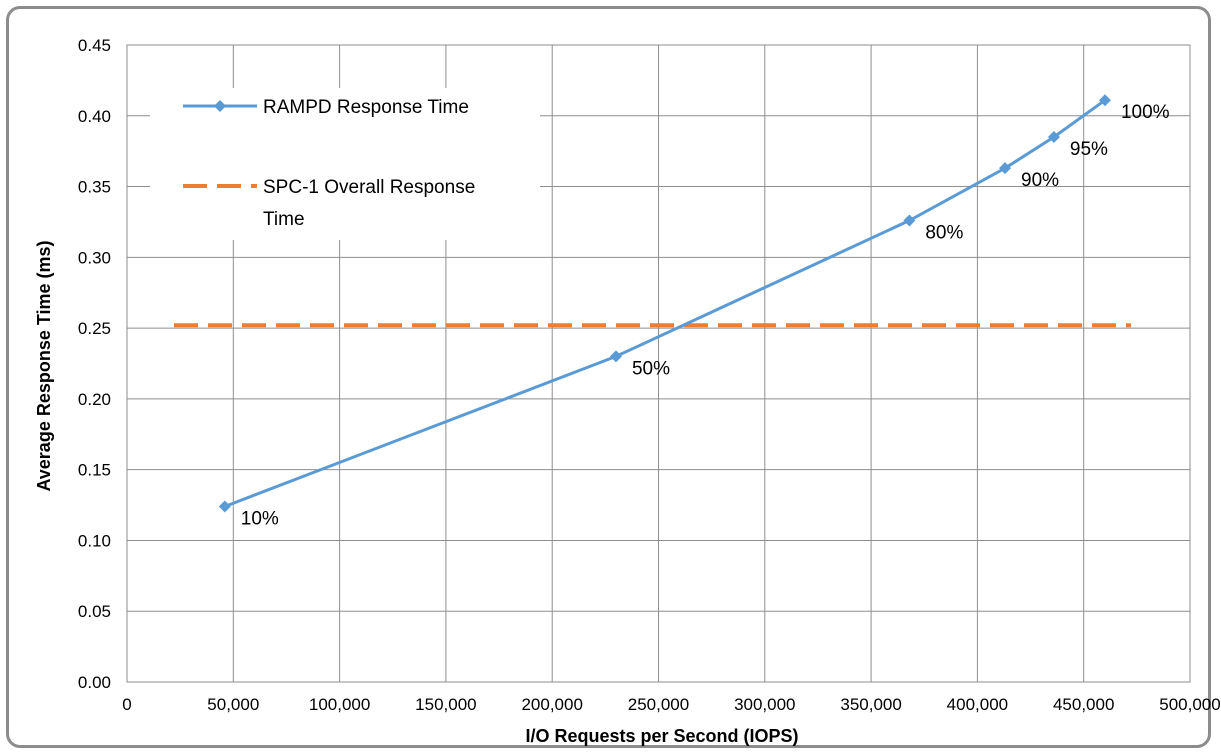 This screenshot has width=1221, height=754. I want to click on legend-rampd-label: RAMPD Response Time, so click(366, 107).